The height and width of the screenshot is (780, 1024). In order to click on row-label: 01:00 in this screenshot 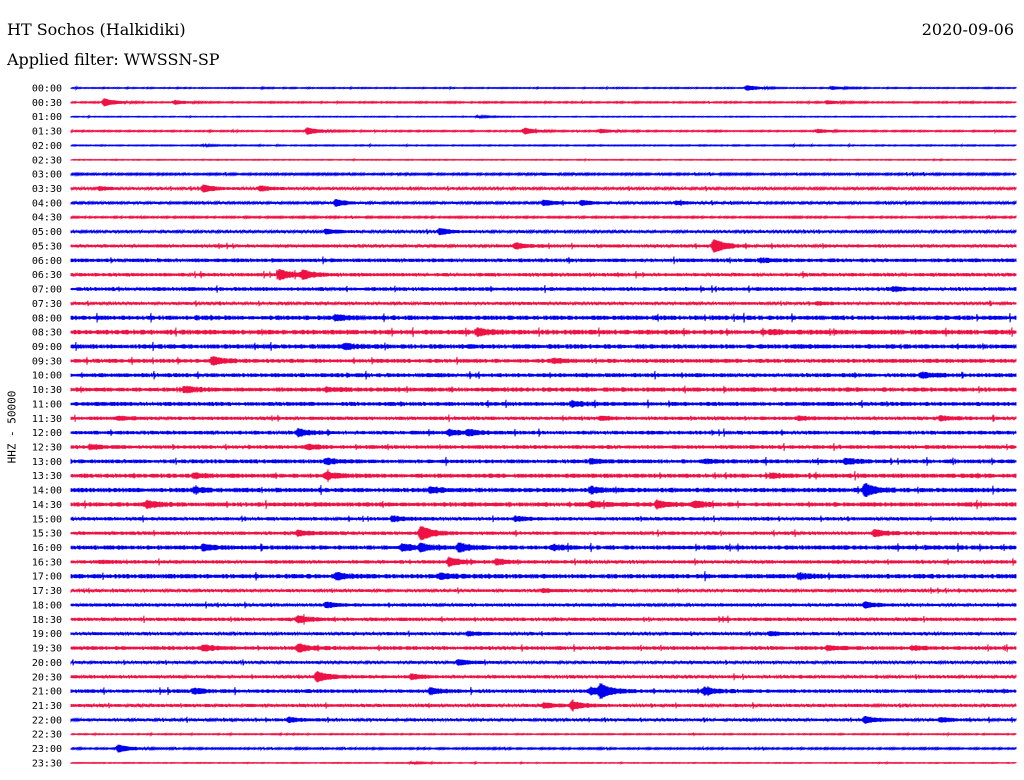, I will do `click(47, 117)`.